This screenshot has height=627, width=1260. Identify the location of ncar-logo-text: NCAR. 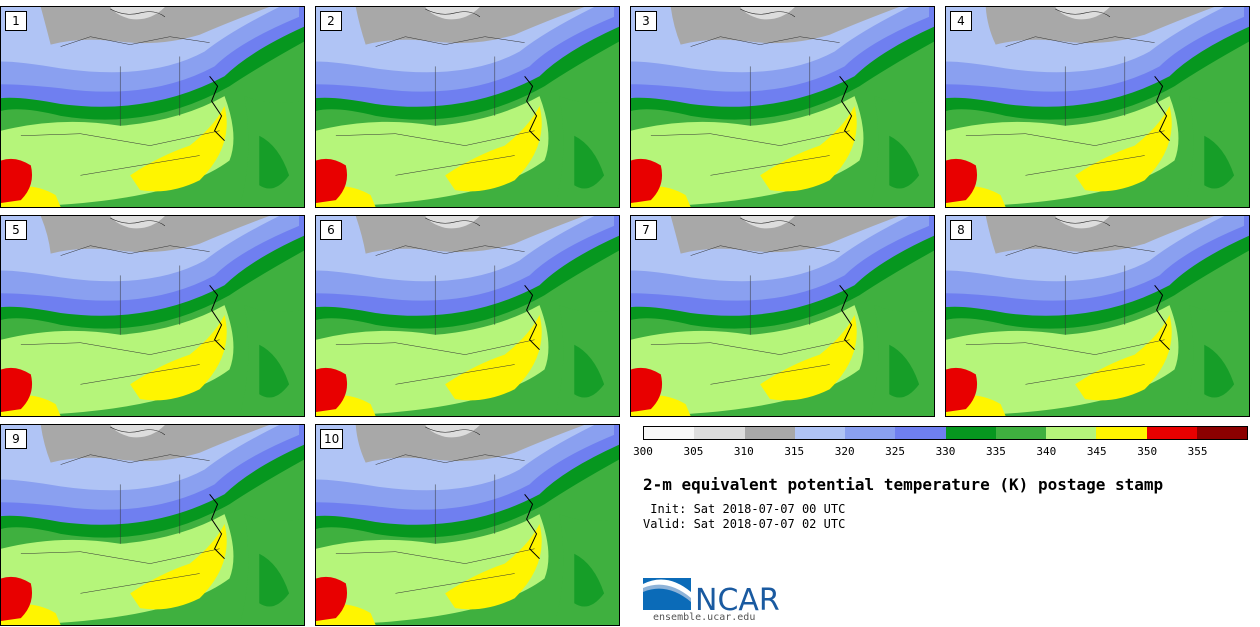
(737, 599).